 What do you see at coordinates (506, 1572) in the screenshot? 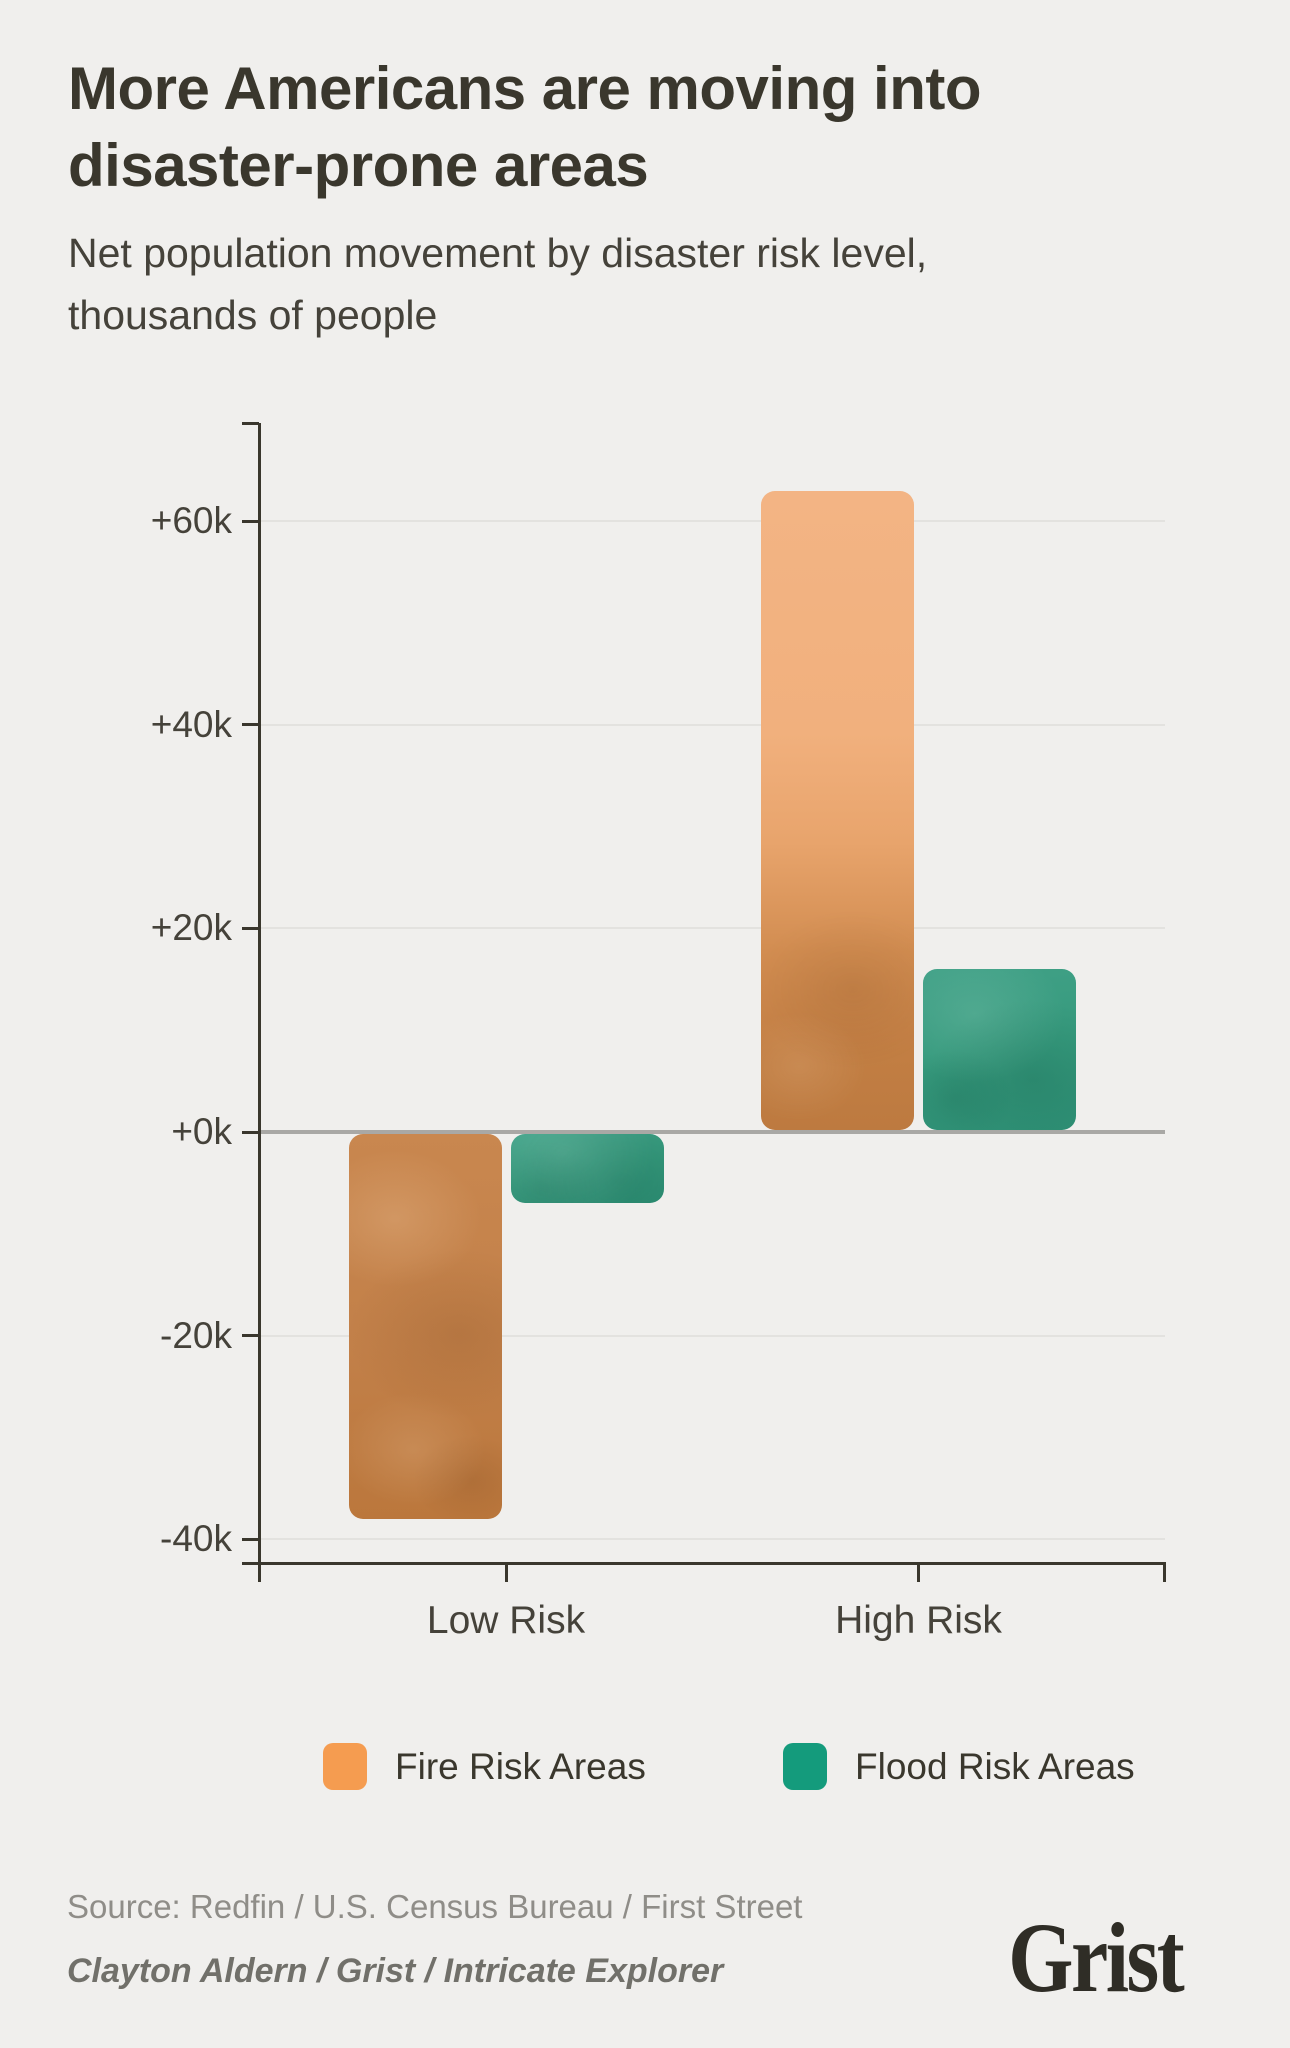
I see `x-tick-low-risk` at bounding box center [506, 1572].